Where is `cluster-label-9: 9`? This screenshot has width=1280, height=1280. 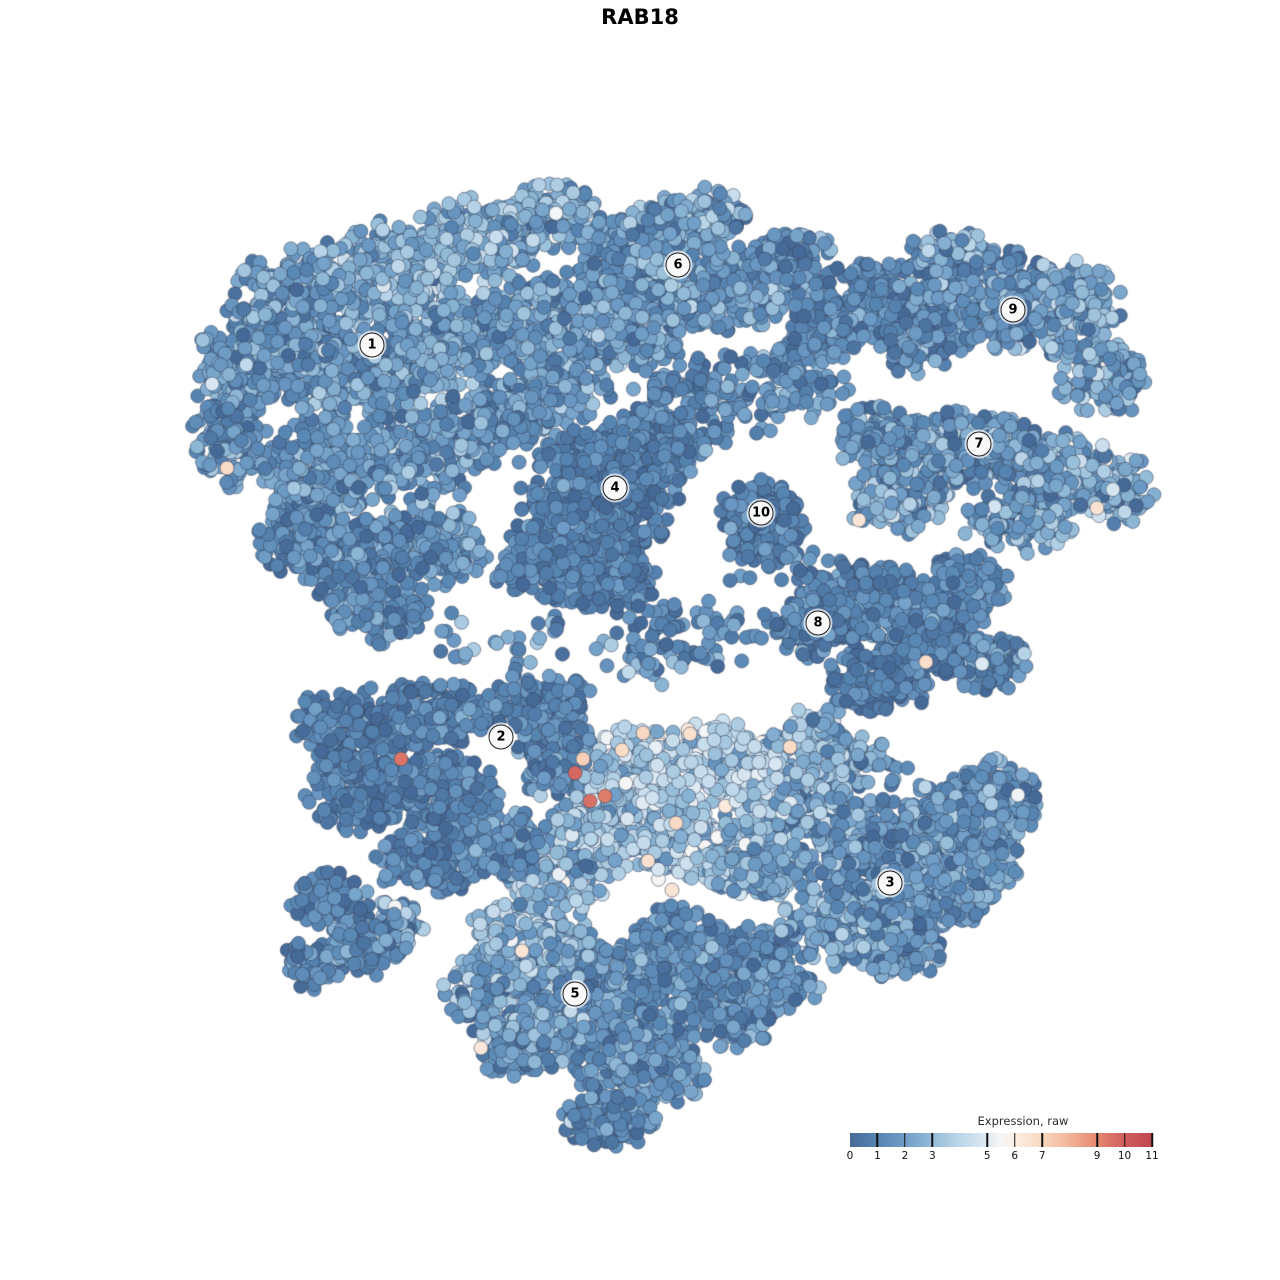 cluster-label-9: 9 is located at coordinates (1013, 310).